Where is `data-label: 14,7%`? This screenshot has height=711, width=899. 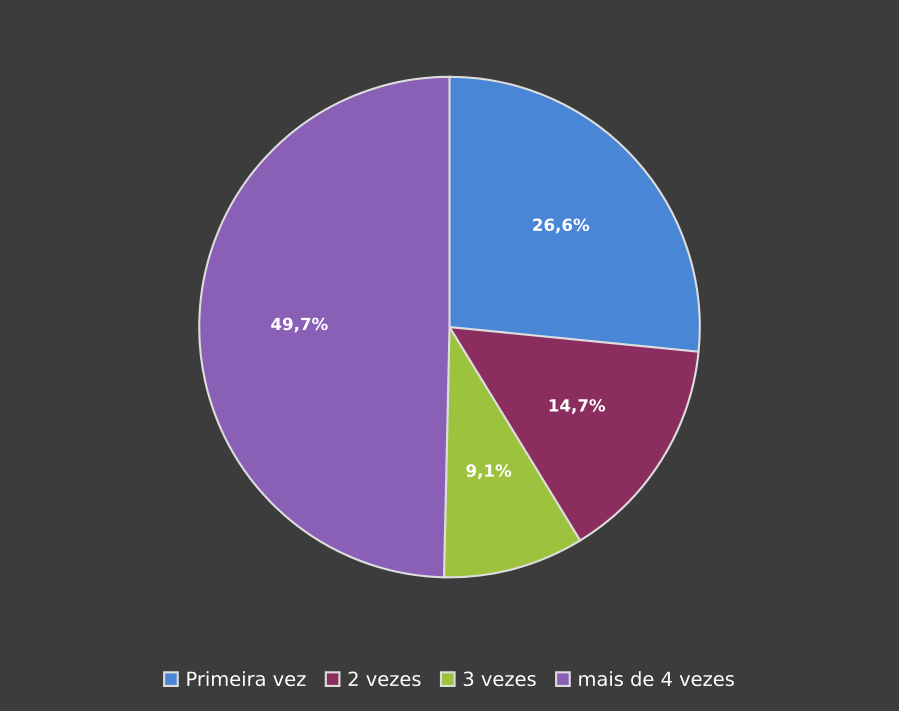
data-label: 14,7% is located at coordinates (578, 406).